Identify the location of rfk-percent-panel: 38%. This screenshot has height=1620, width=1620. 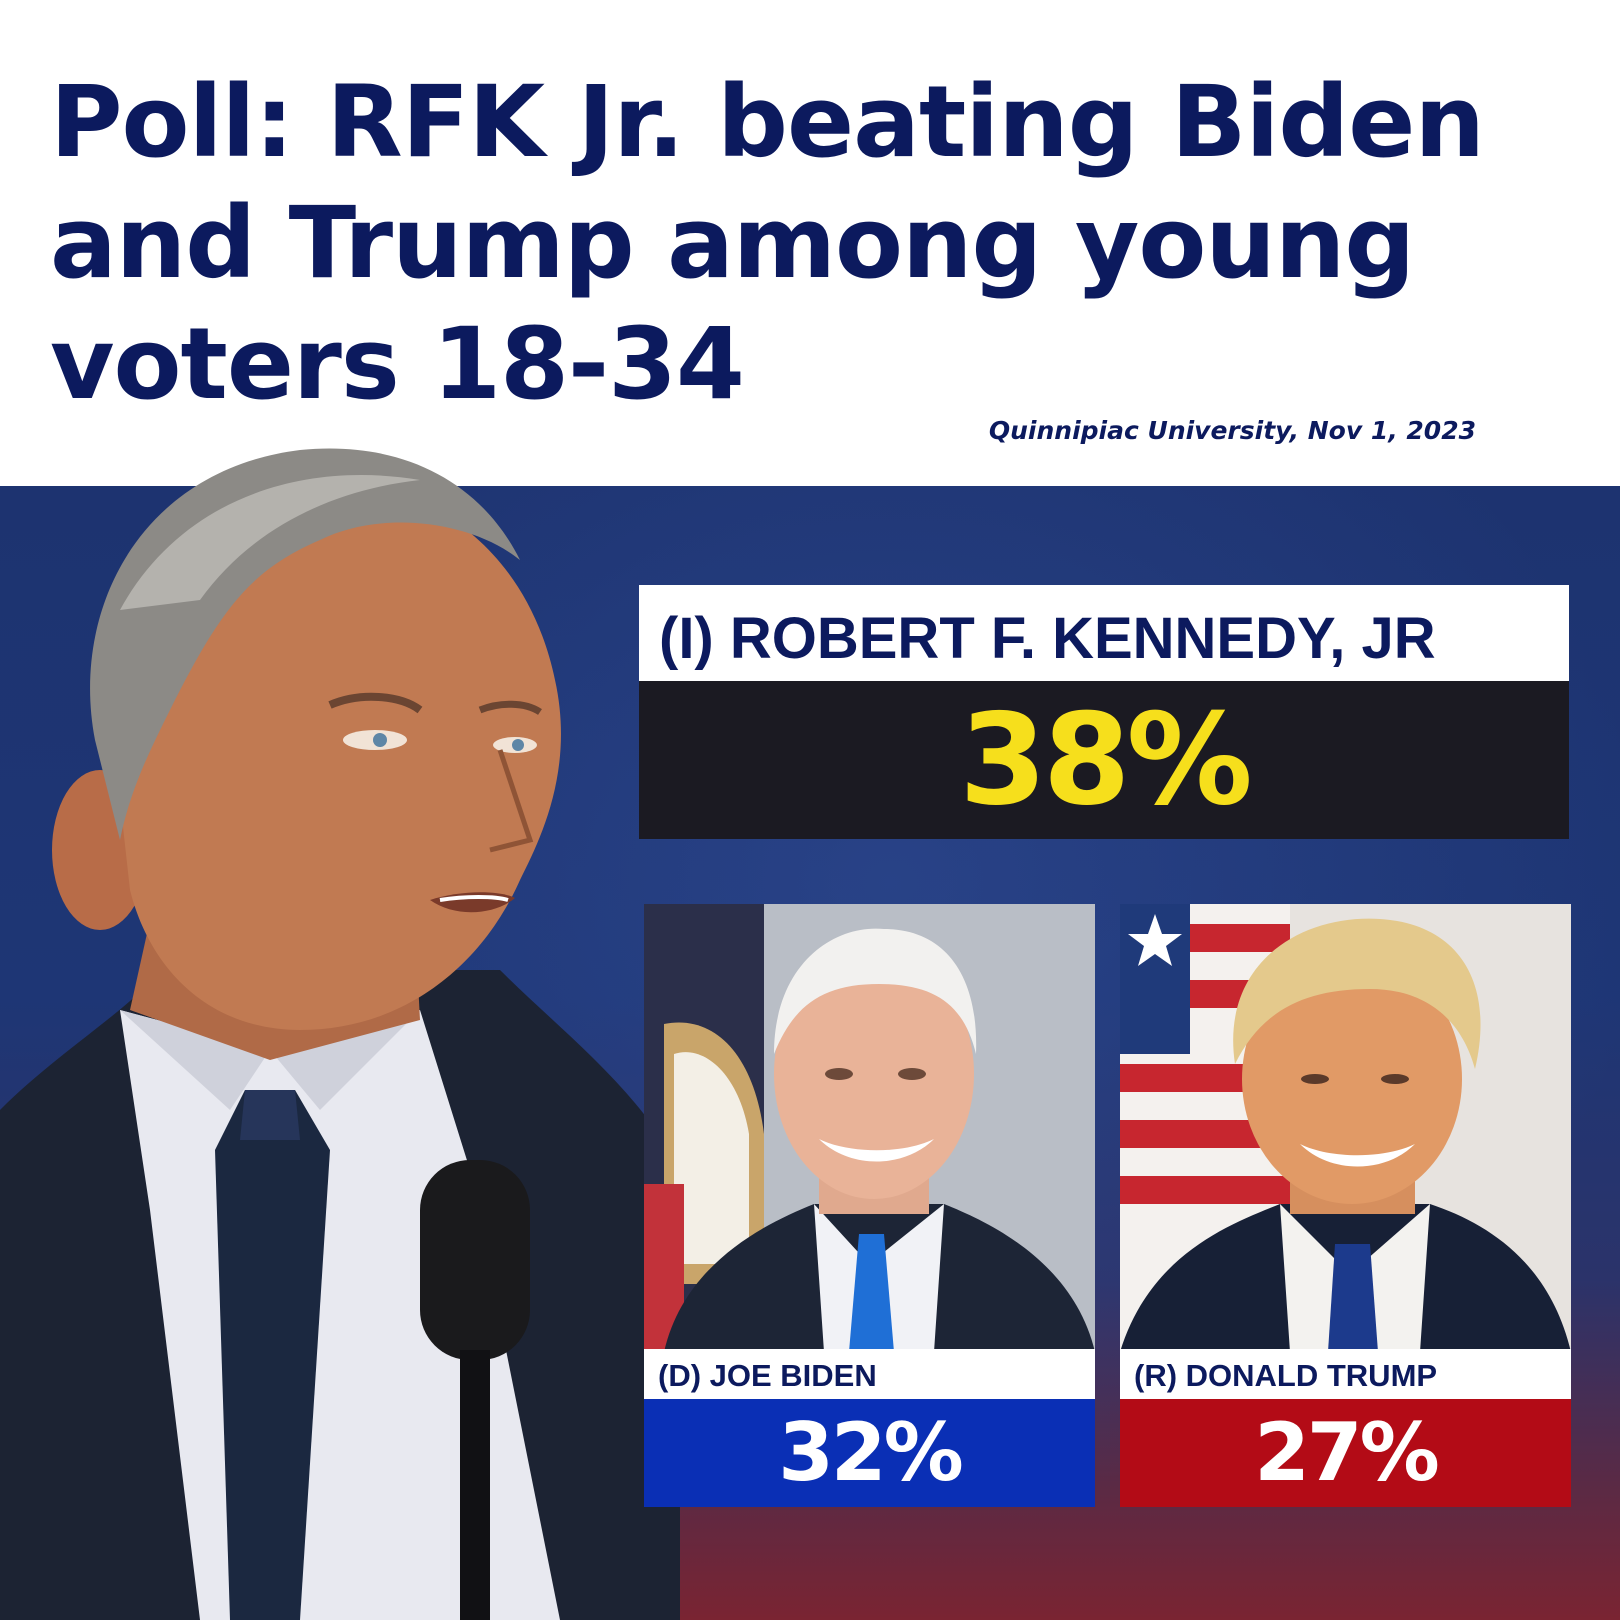
(1104, 760).